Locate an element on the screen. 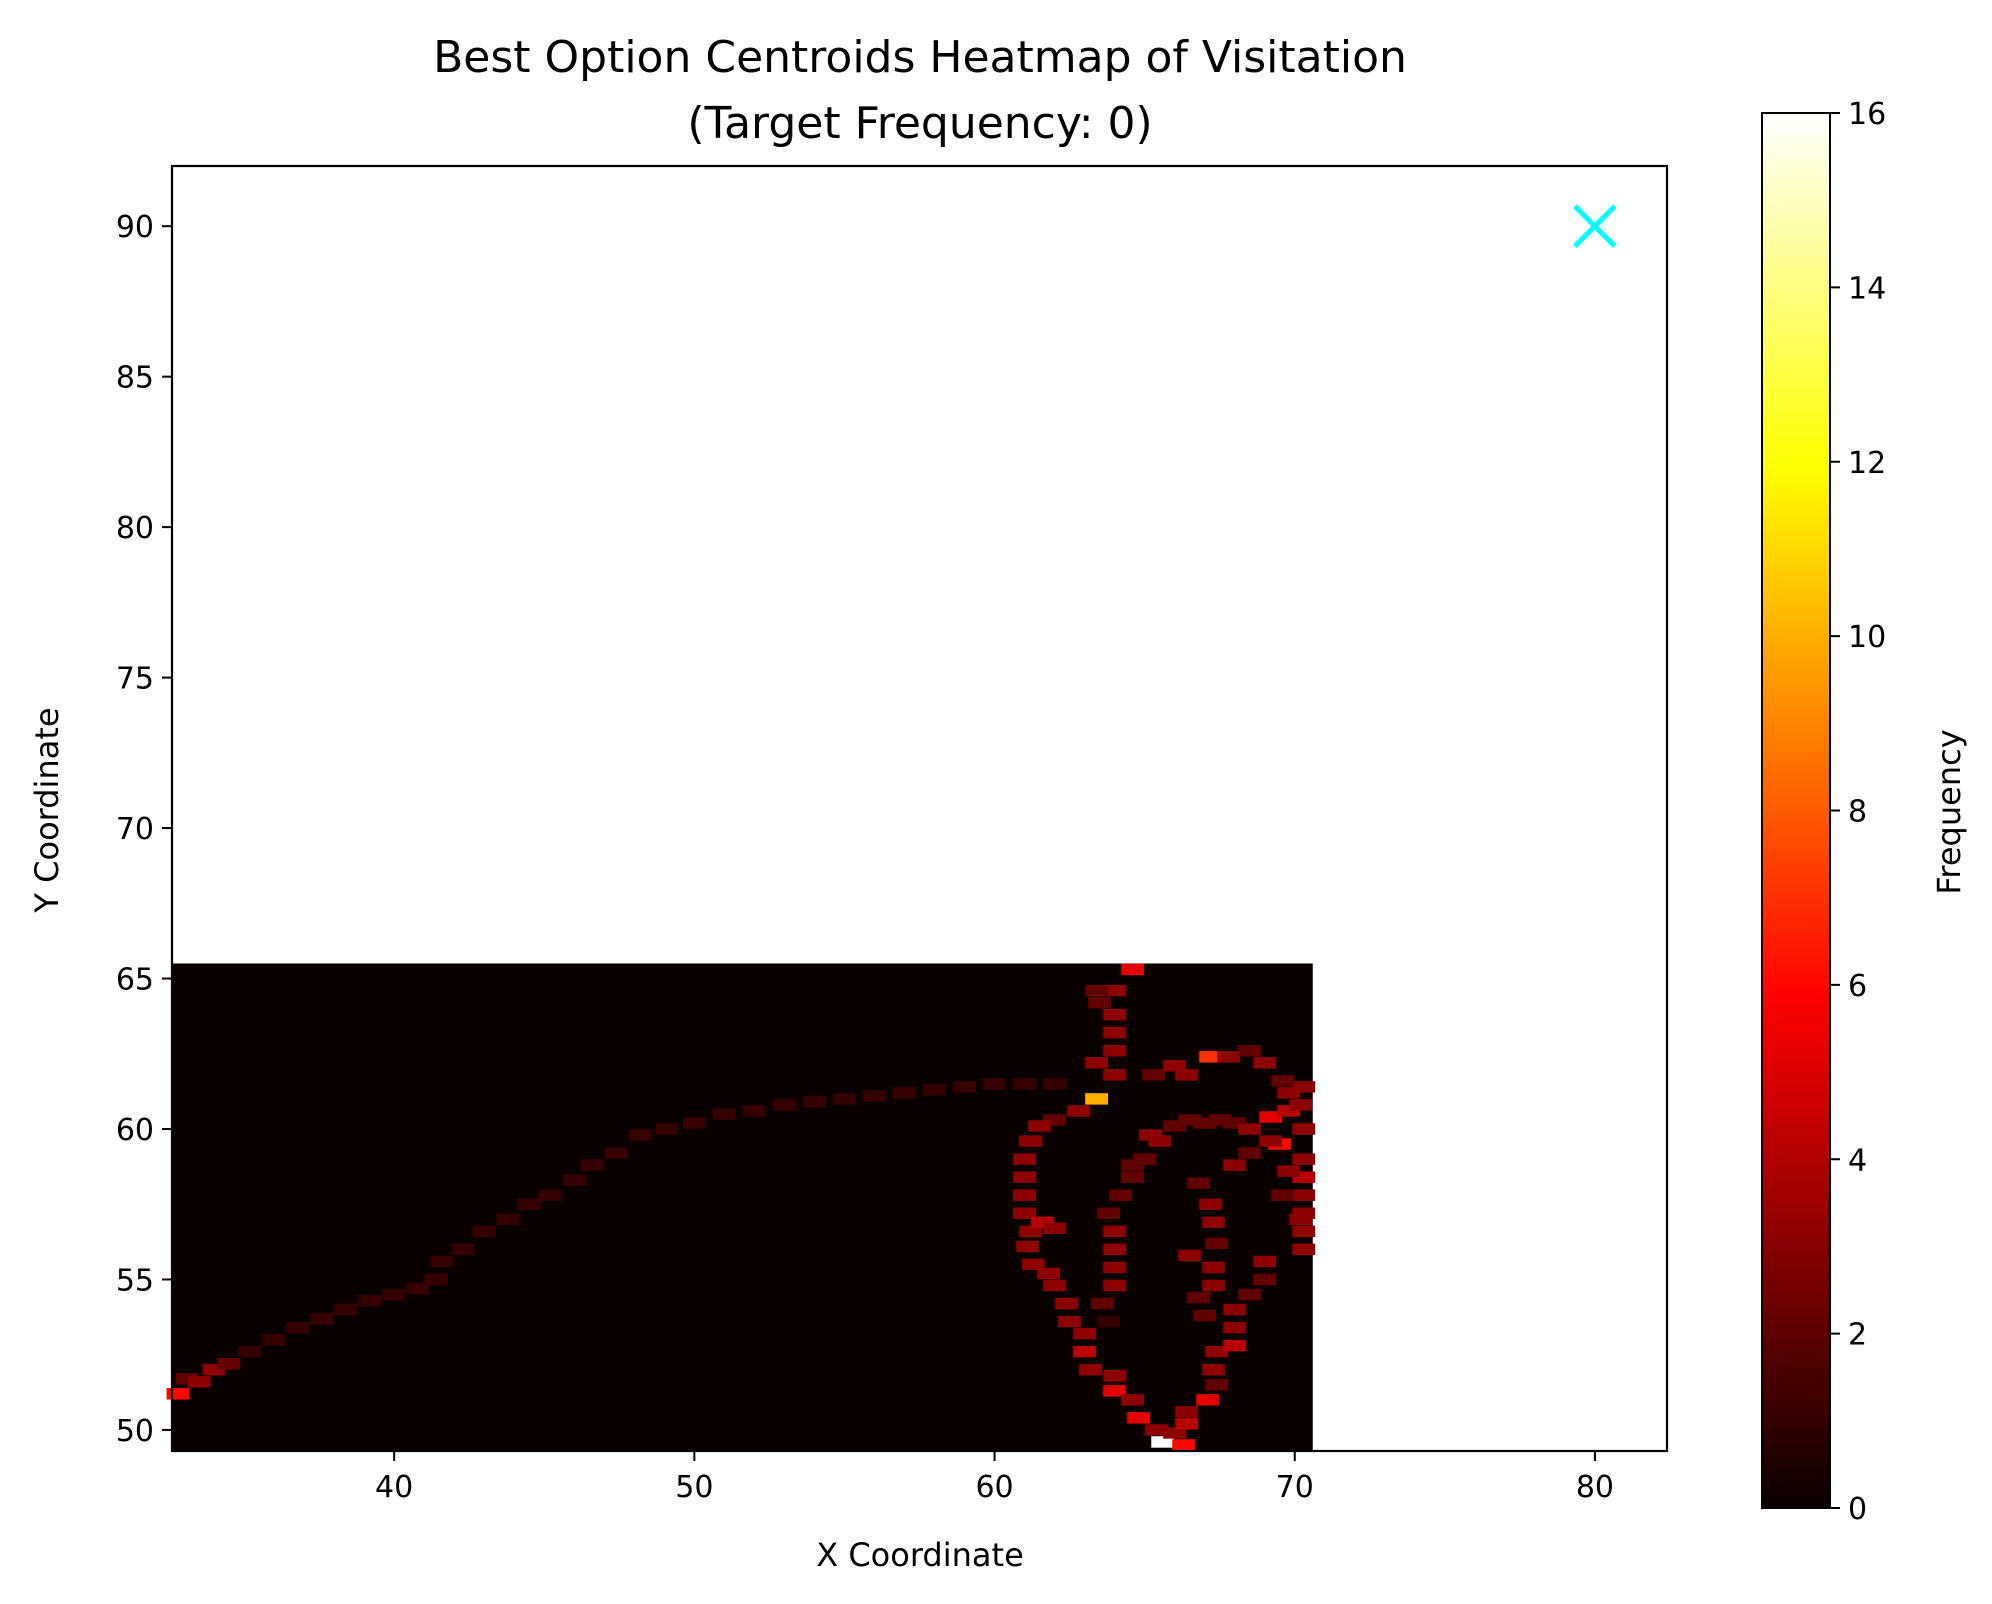  x-axis: 40 50 60 70 80 is located at coordinates (994, 1478).